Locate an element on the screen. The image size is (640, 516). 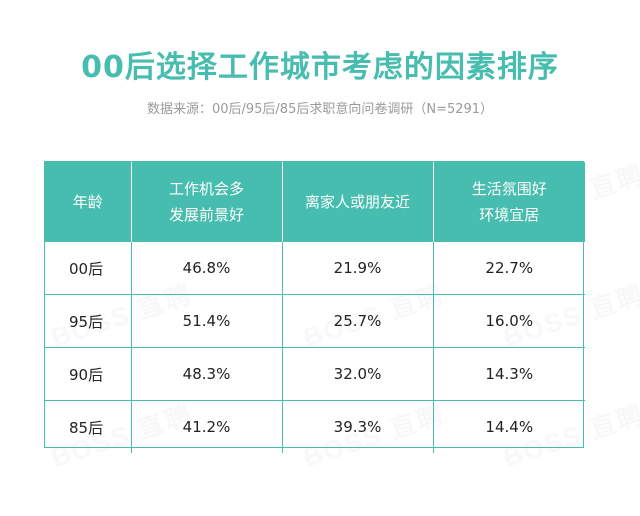
table-row: 95后 51.4% 25.7% 16.0% is located at coordinates (315, 321).